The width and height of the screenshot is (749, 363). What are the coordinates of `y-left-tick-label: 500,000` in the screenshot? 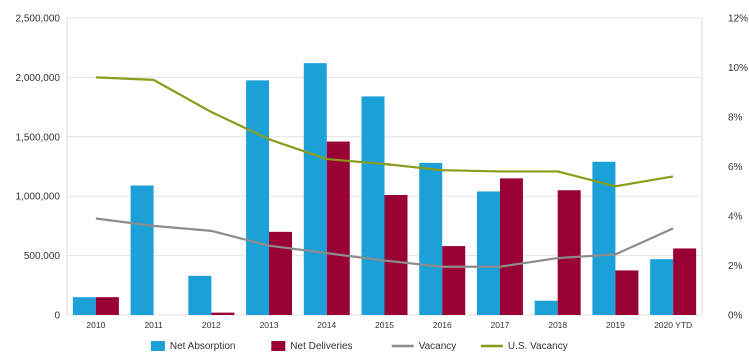 It's located at (42, 256).